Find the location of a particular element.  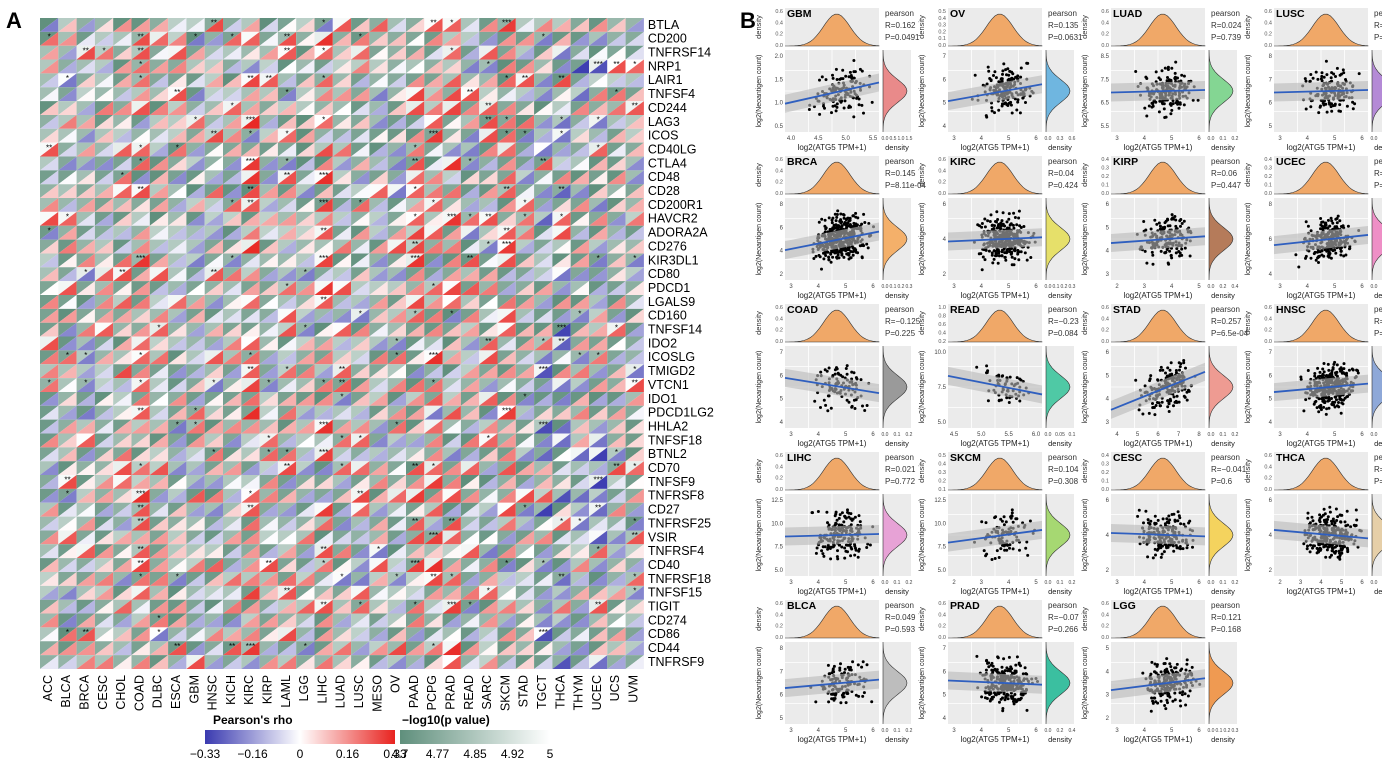

heatmap-column-label: BLCA is located at coordinates (66, 690).